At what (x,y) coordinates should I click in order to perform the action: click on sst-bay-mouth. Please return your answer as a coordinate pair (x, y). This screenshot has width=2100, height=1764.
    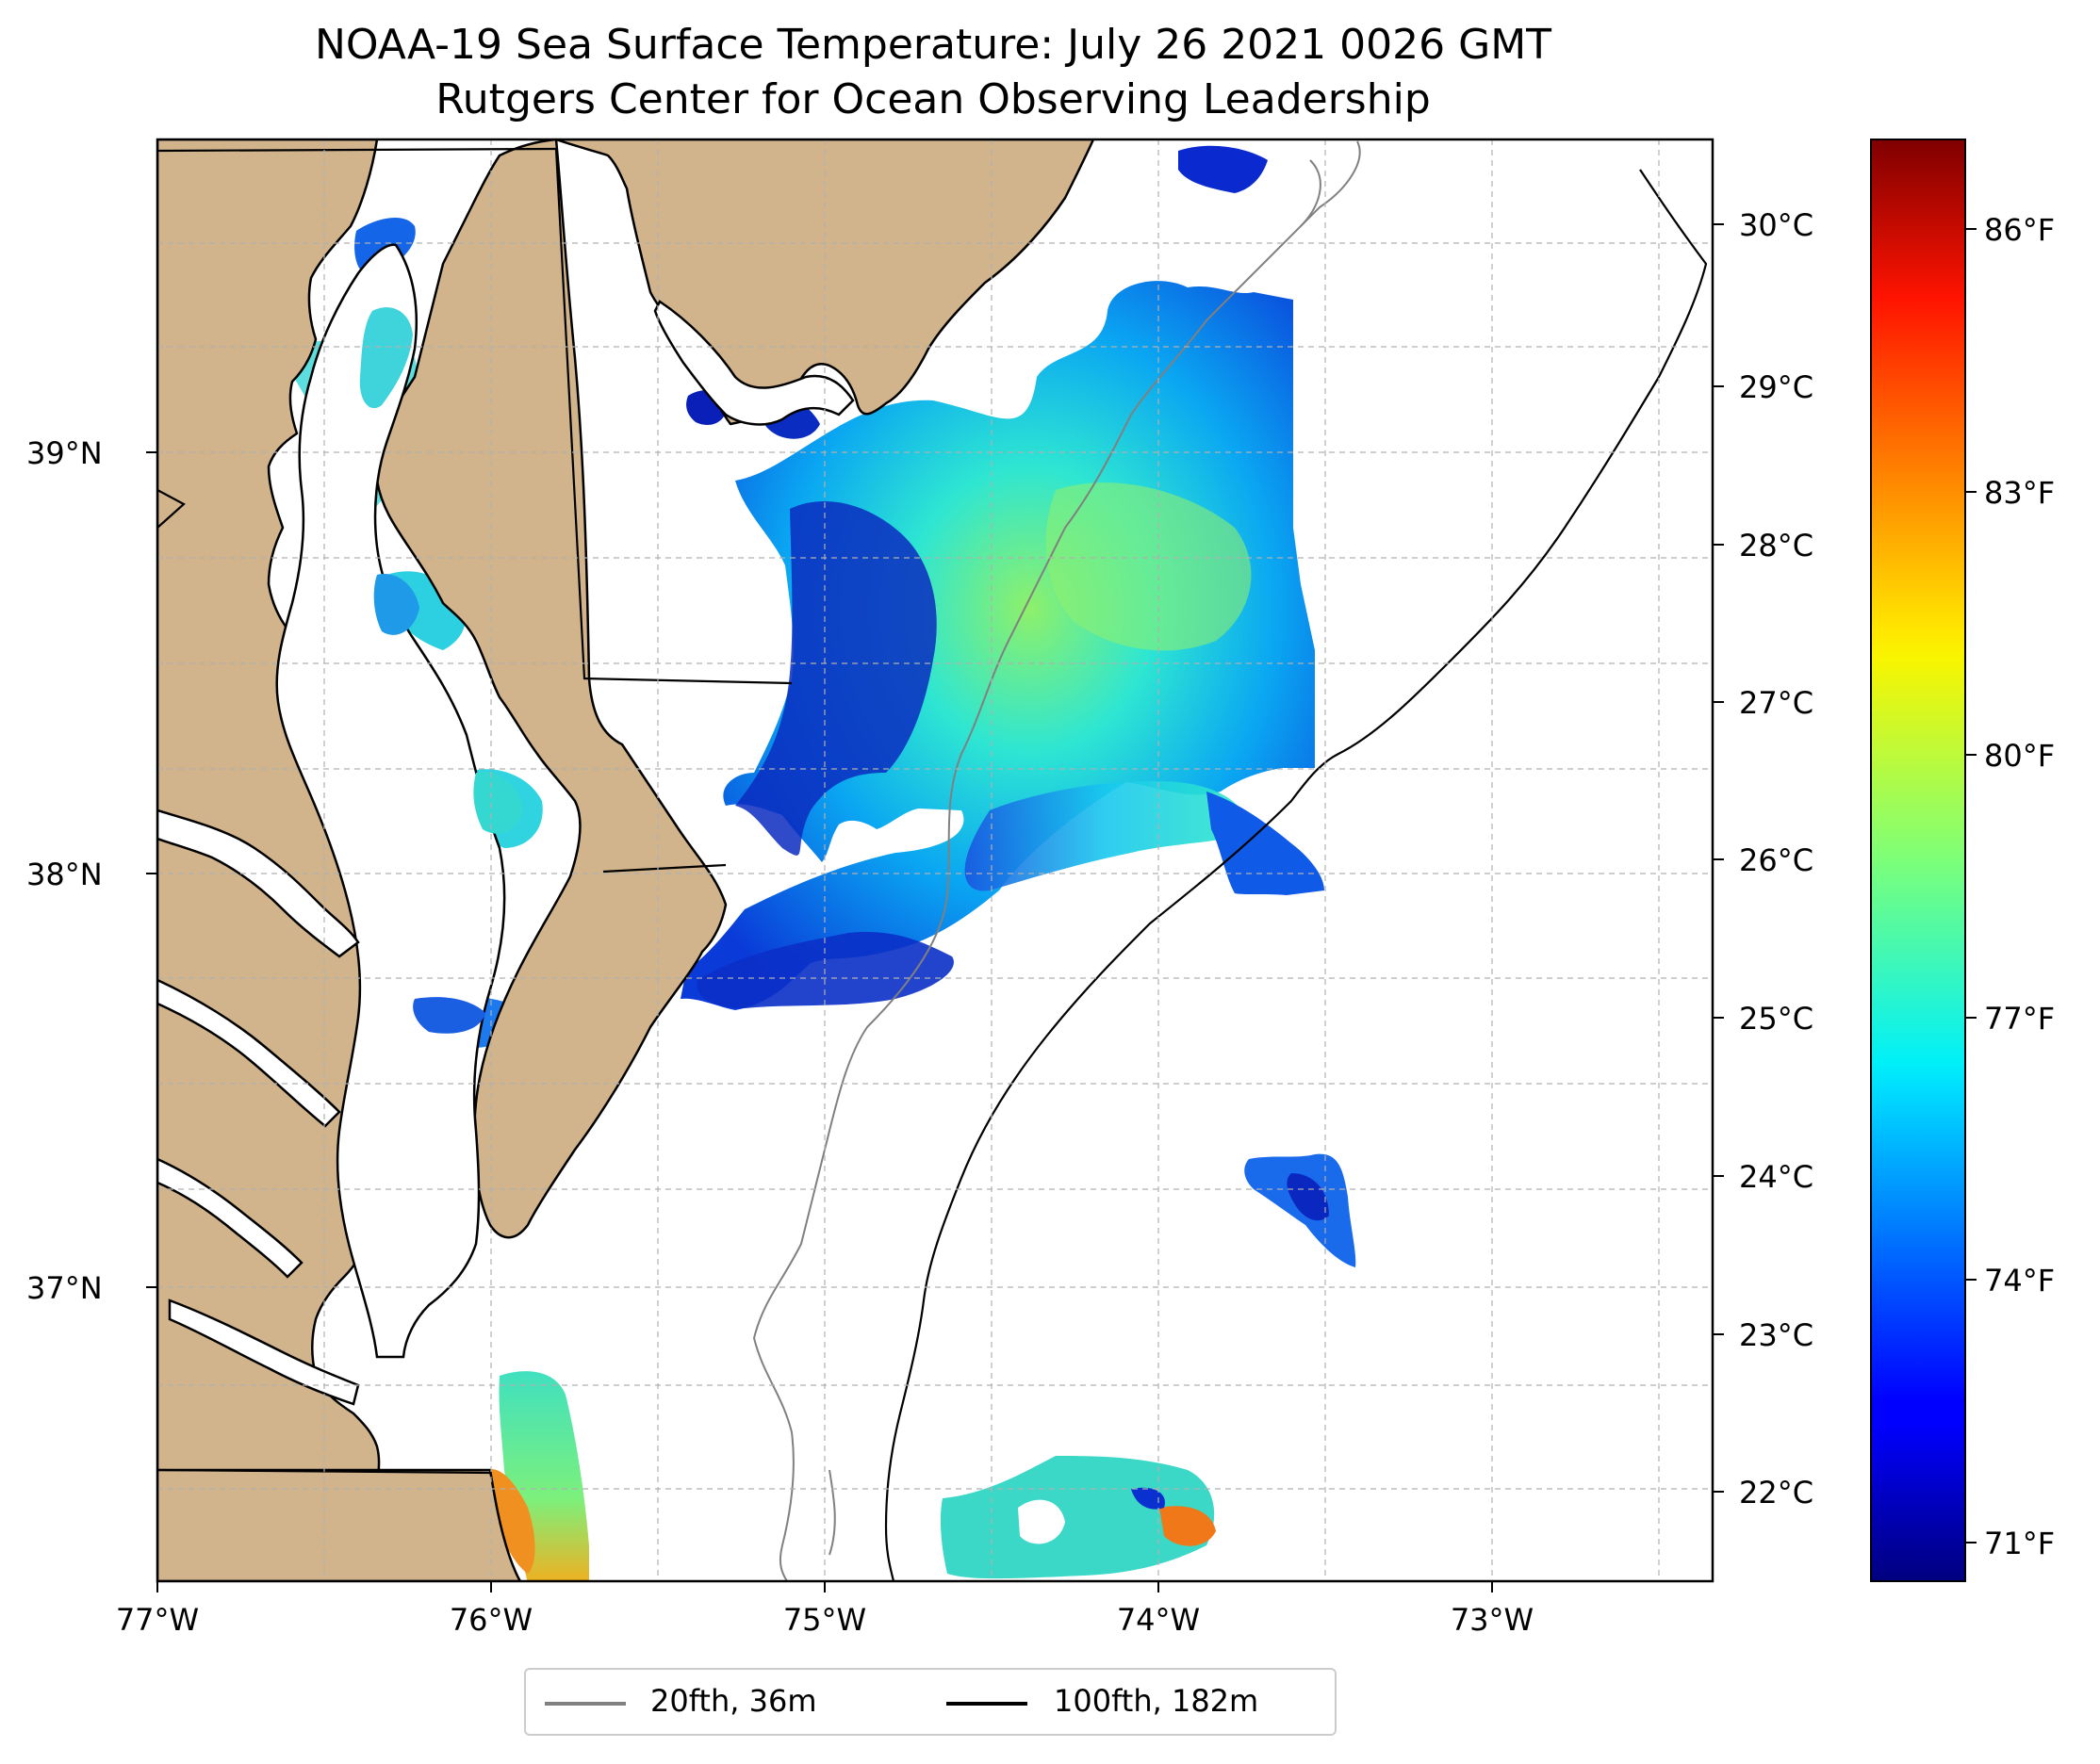
    Looking at the image, I should click on (449, 1015).